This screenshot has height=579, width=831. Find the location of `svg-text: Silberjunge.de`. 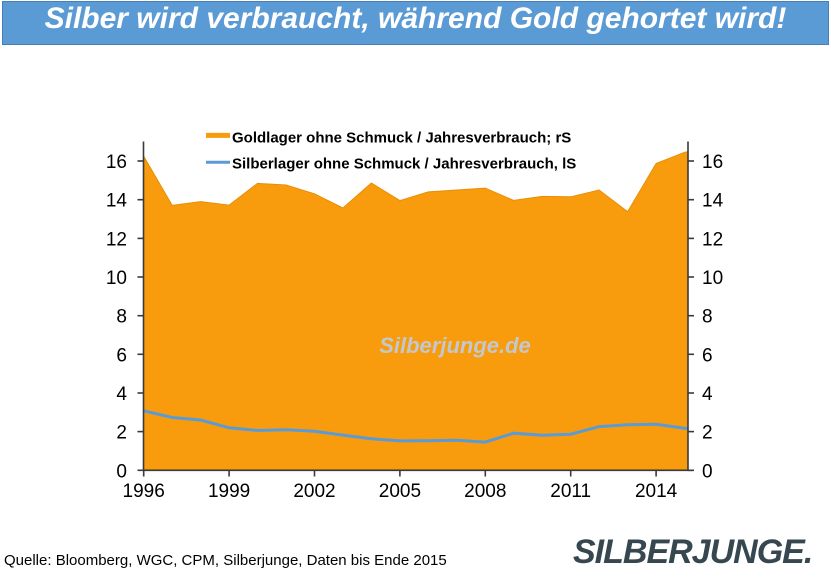

svg-text: Silberjunge.de is located at coordinates (455, 345).